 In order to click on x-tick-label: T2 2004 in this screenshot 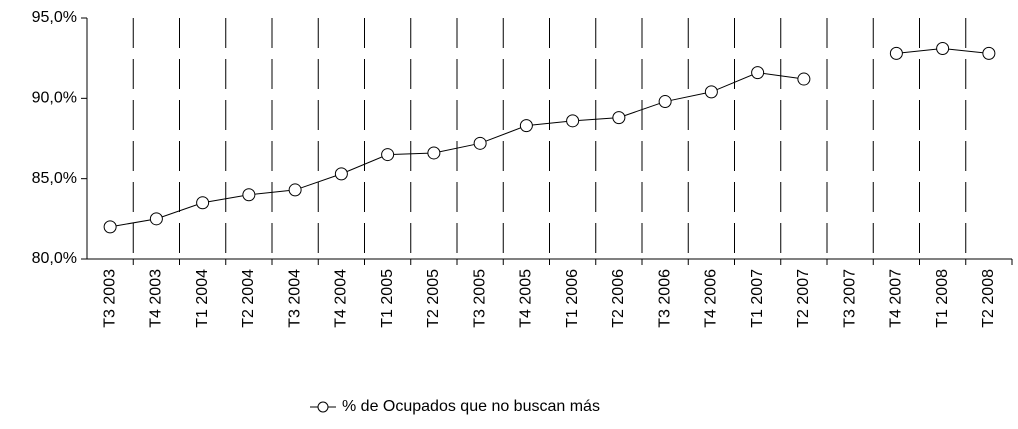, I will do `click(248, 298)`.